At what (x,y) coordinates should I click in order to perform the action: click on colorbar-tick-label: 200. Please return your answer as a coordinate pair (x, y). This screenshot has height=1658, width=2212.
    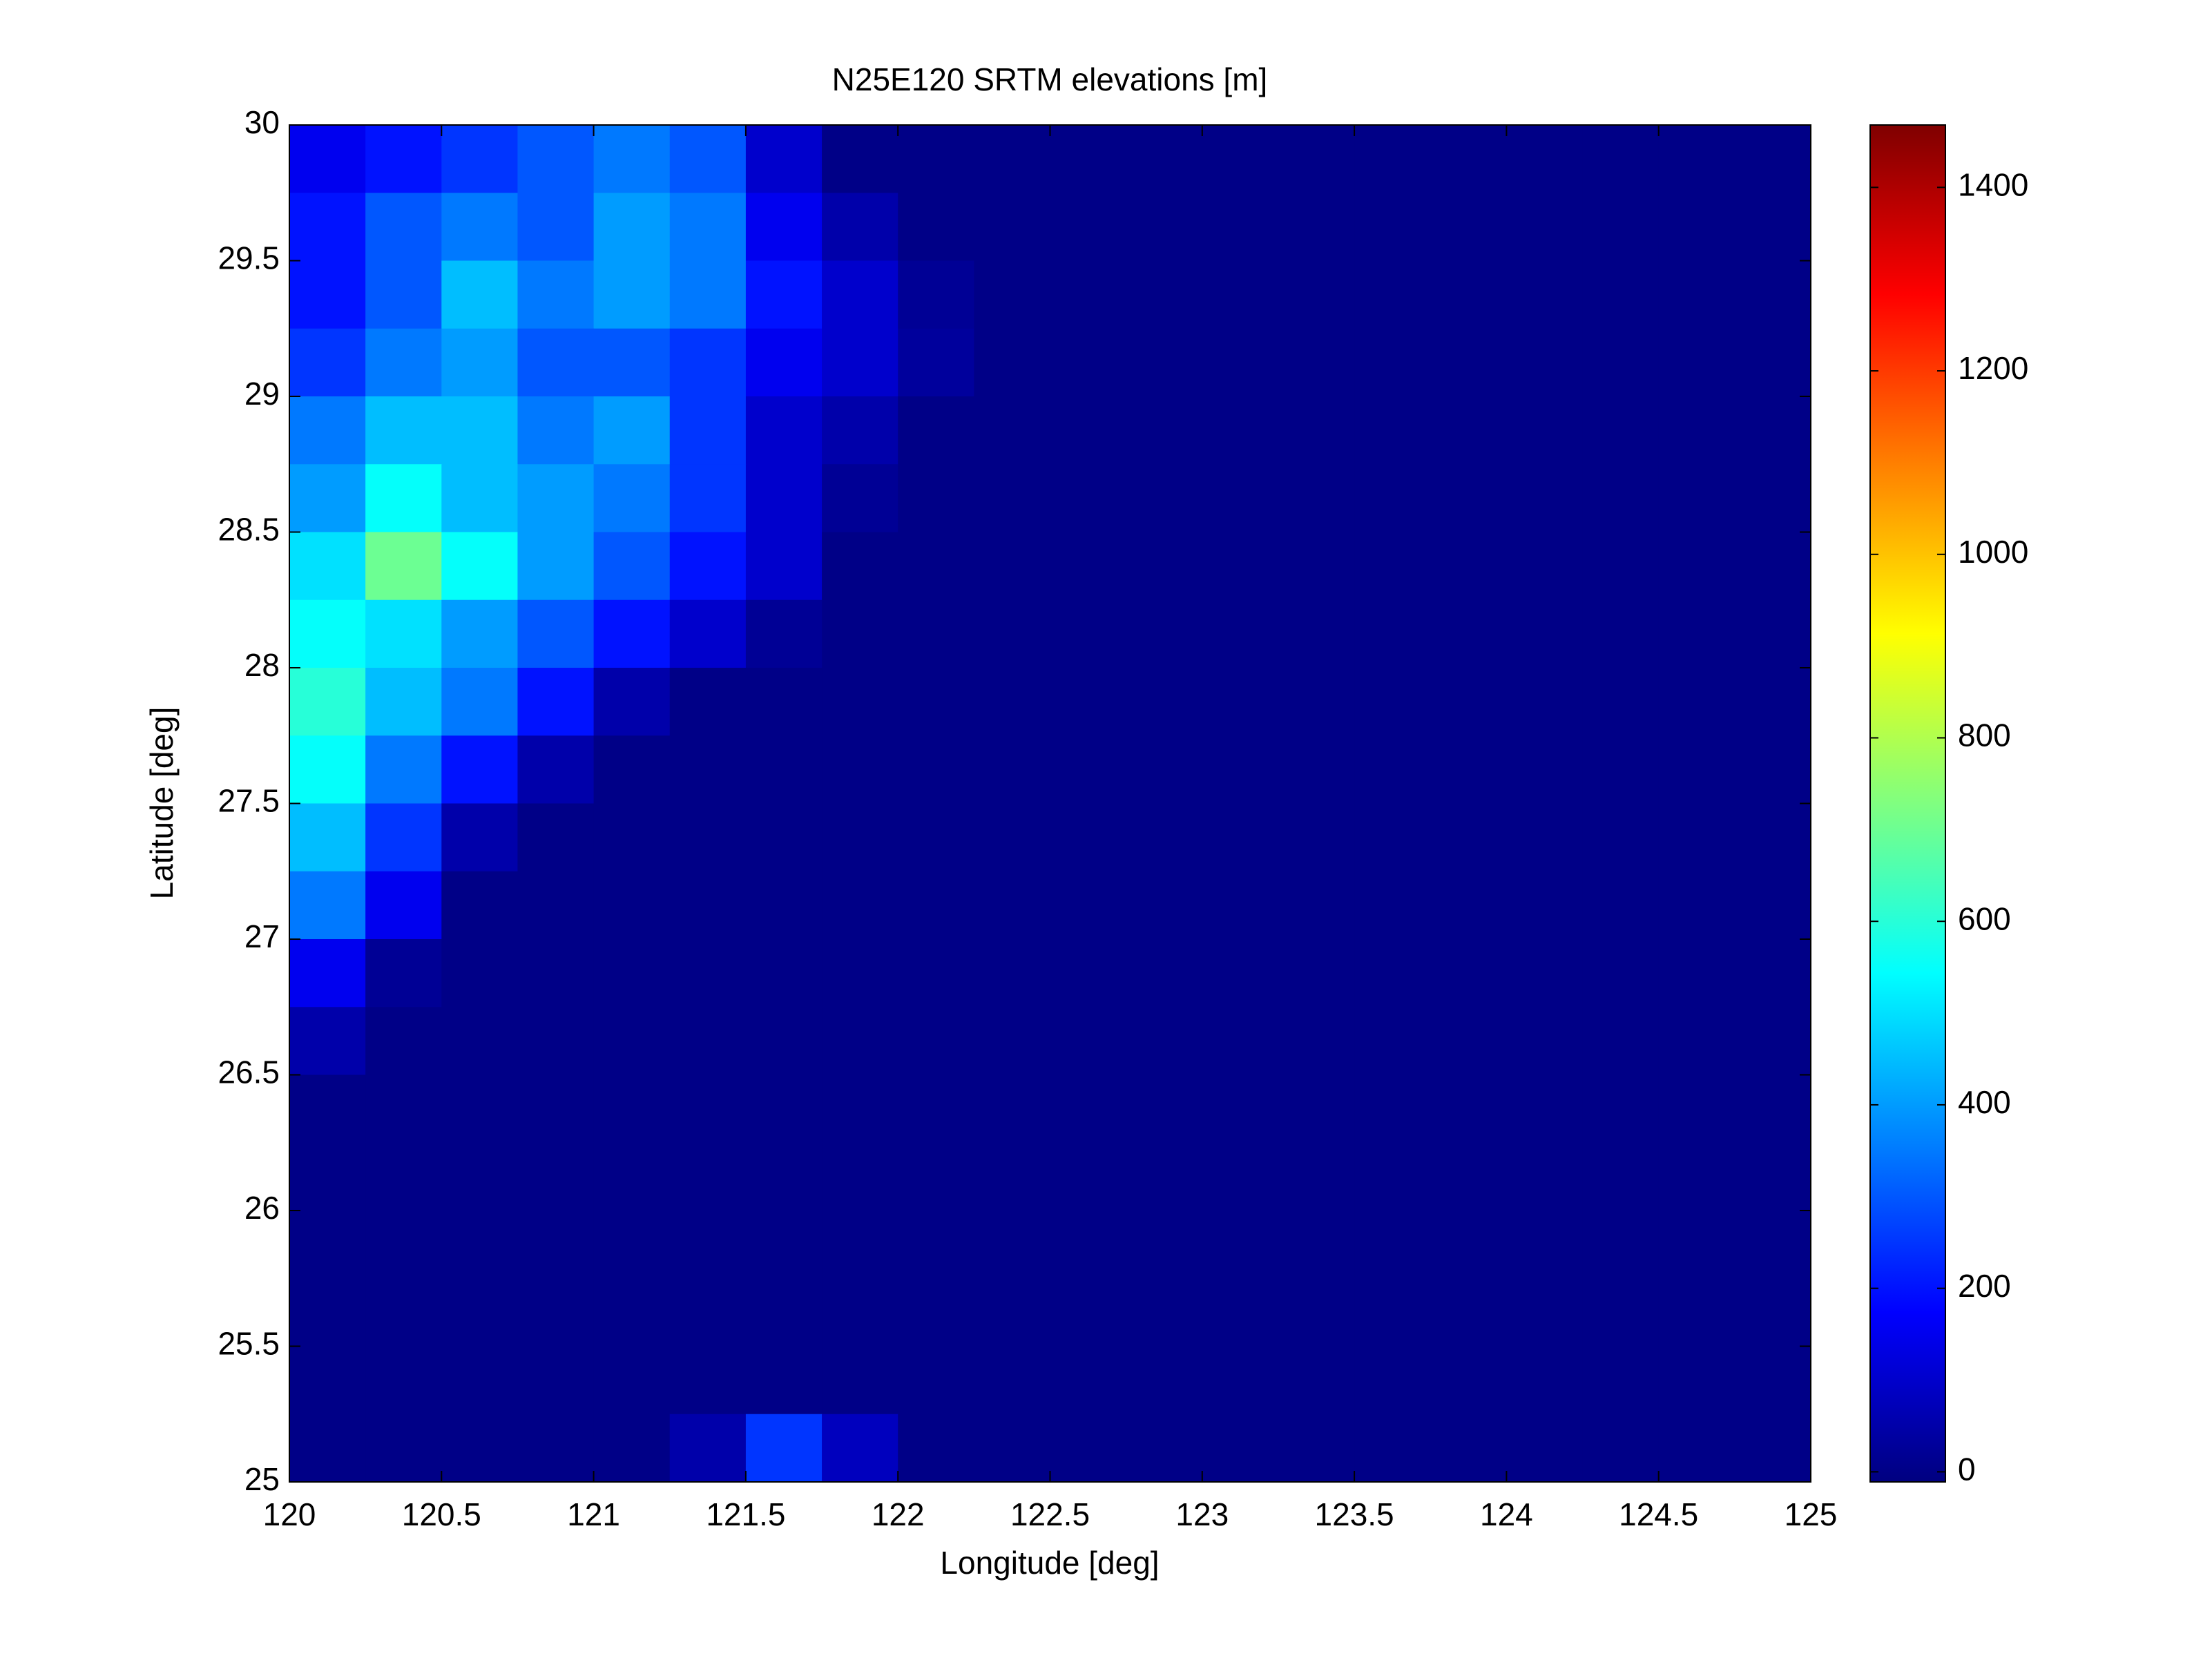
    Looking at the image, I should click on (1985, 1286).